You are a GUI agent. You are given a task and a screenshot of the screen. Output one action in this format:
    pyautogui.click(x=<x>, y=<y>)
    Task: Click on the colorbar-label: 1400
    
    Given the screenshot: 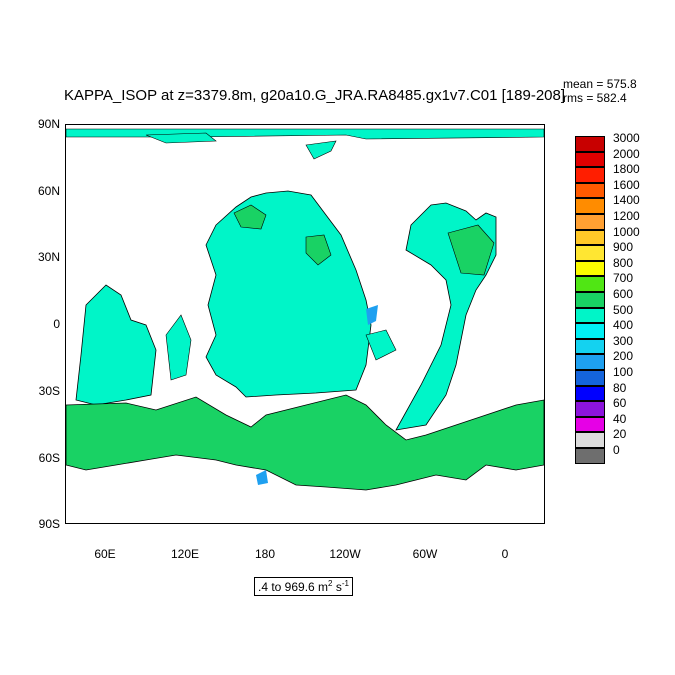 What is the action you would take?
    pyautogui.click(x=626, y=200)
    